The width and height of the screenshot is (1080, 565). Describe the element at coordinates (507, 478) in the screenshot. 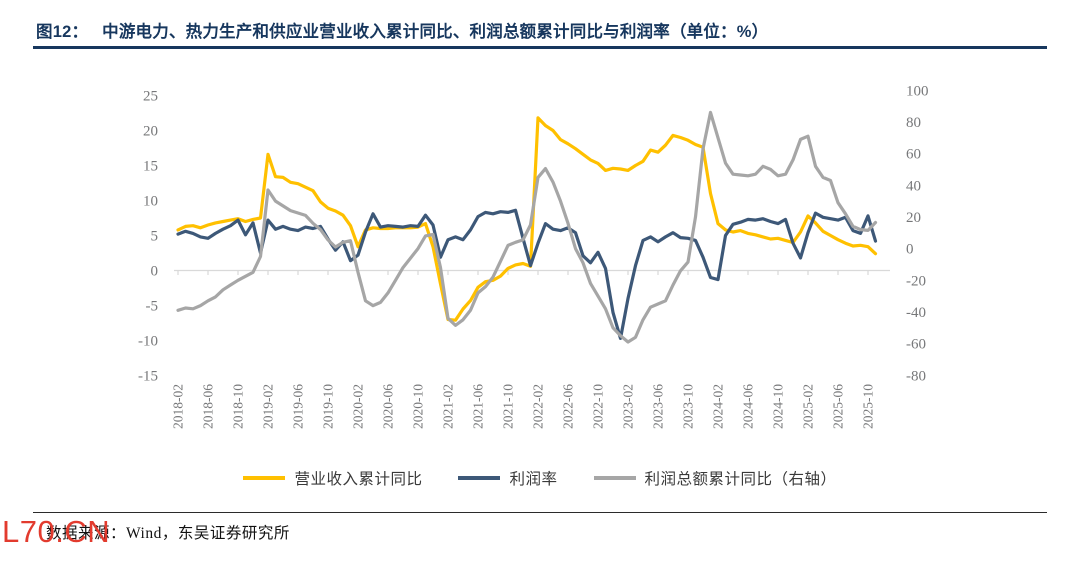

I see `legend-item-margin: 利润率` at that location.